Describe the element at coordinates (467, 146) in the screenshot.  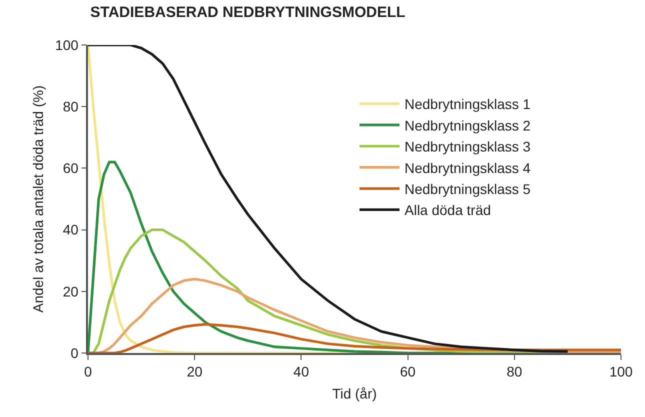
I see `legend-label: Nedbrytningsklass 3` at that location.